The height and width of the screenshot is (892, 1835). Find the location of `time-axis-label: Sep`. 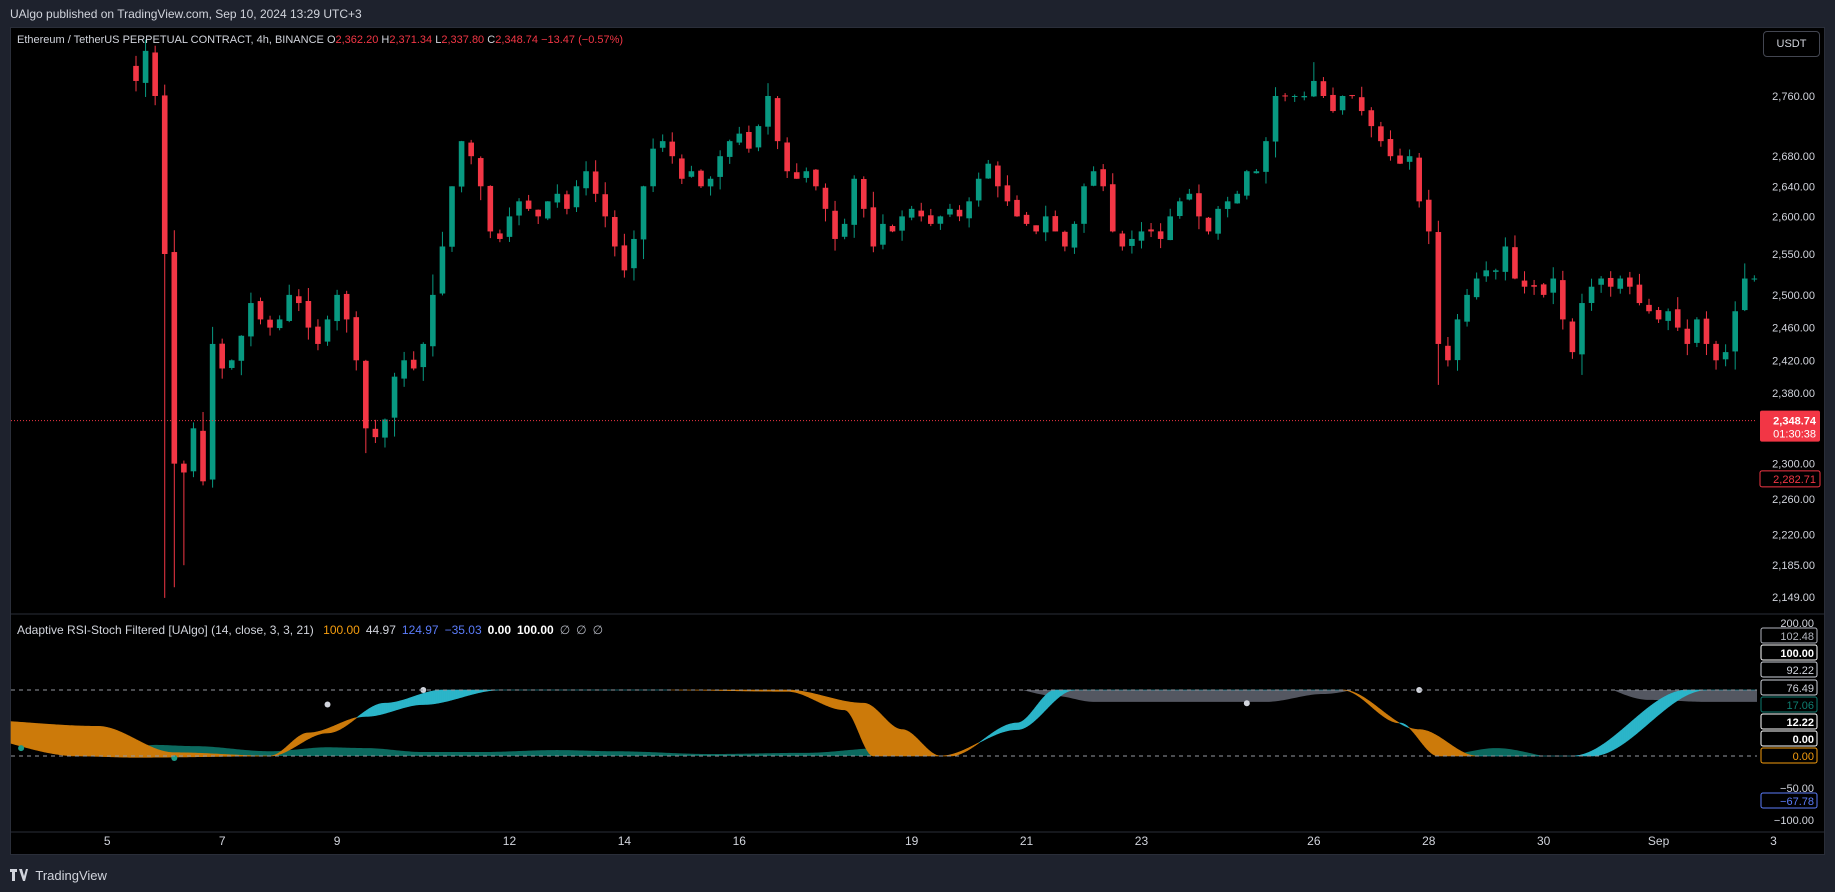

time-axis-label: Sep is located at coordinates (1659, 841).